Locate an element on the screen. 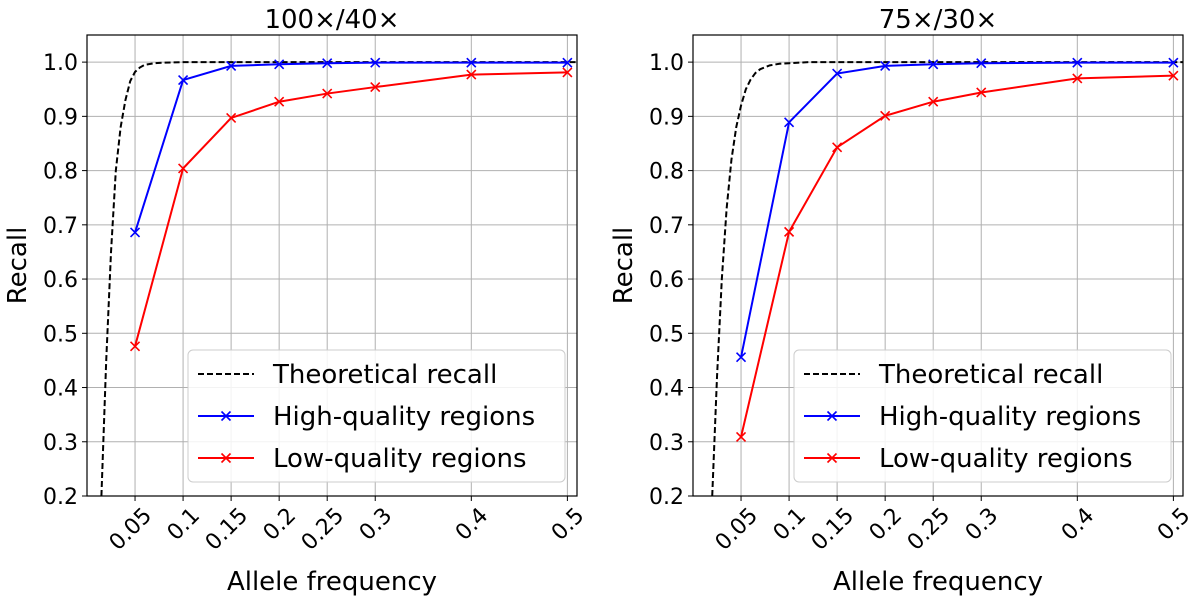 This screenshot has height=600, width=1200. chart-title: 100×/40× is located at coordinates (331, 20).